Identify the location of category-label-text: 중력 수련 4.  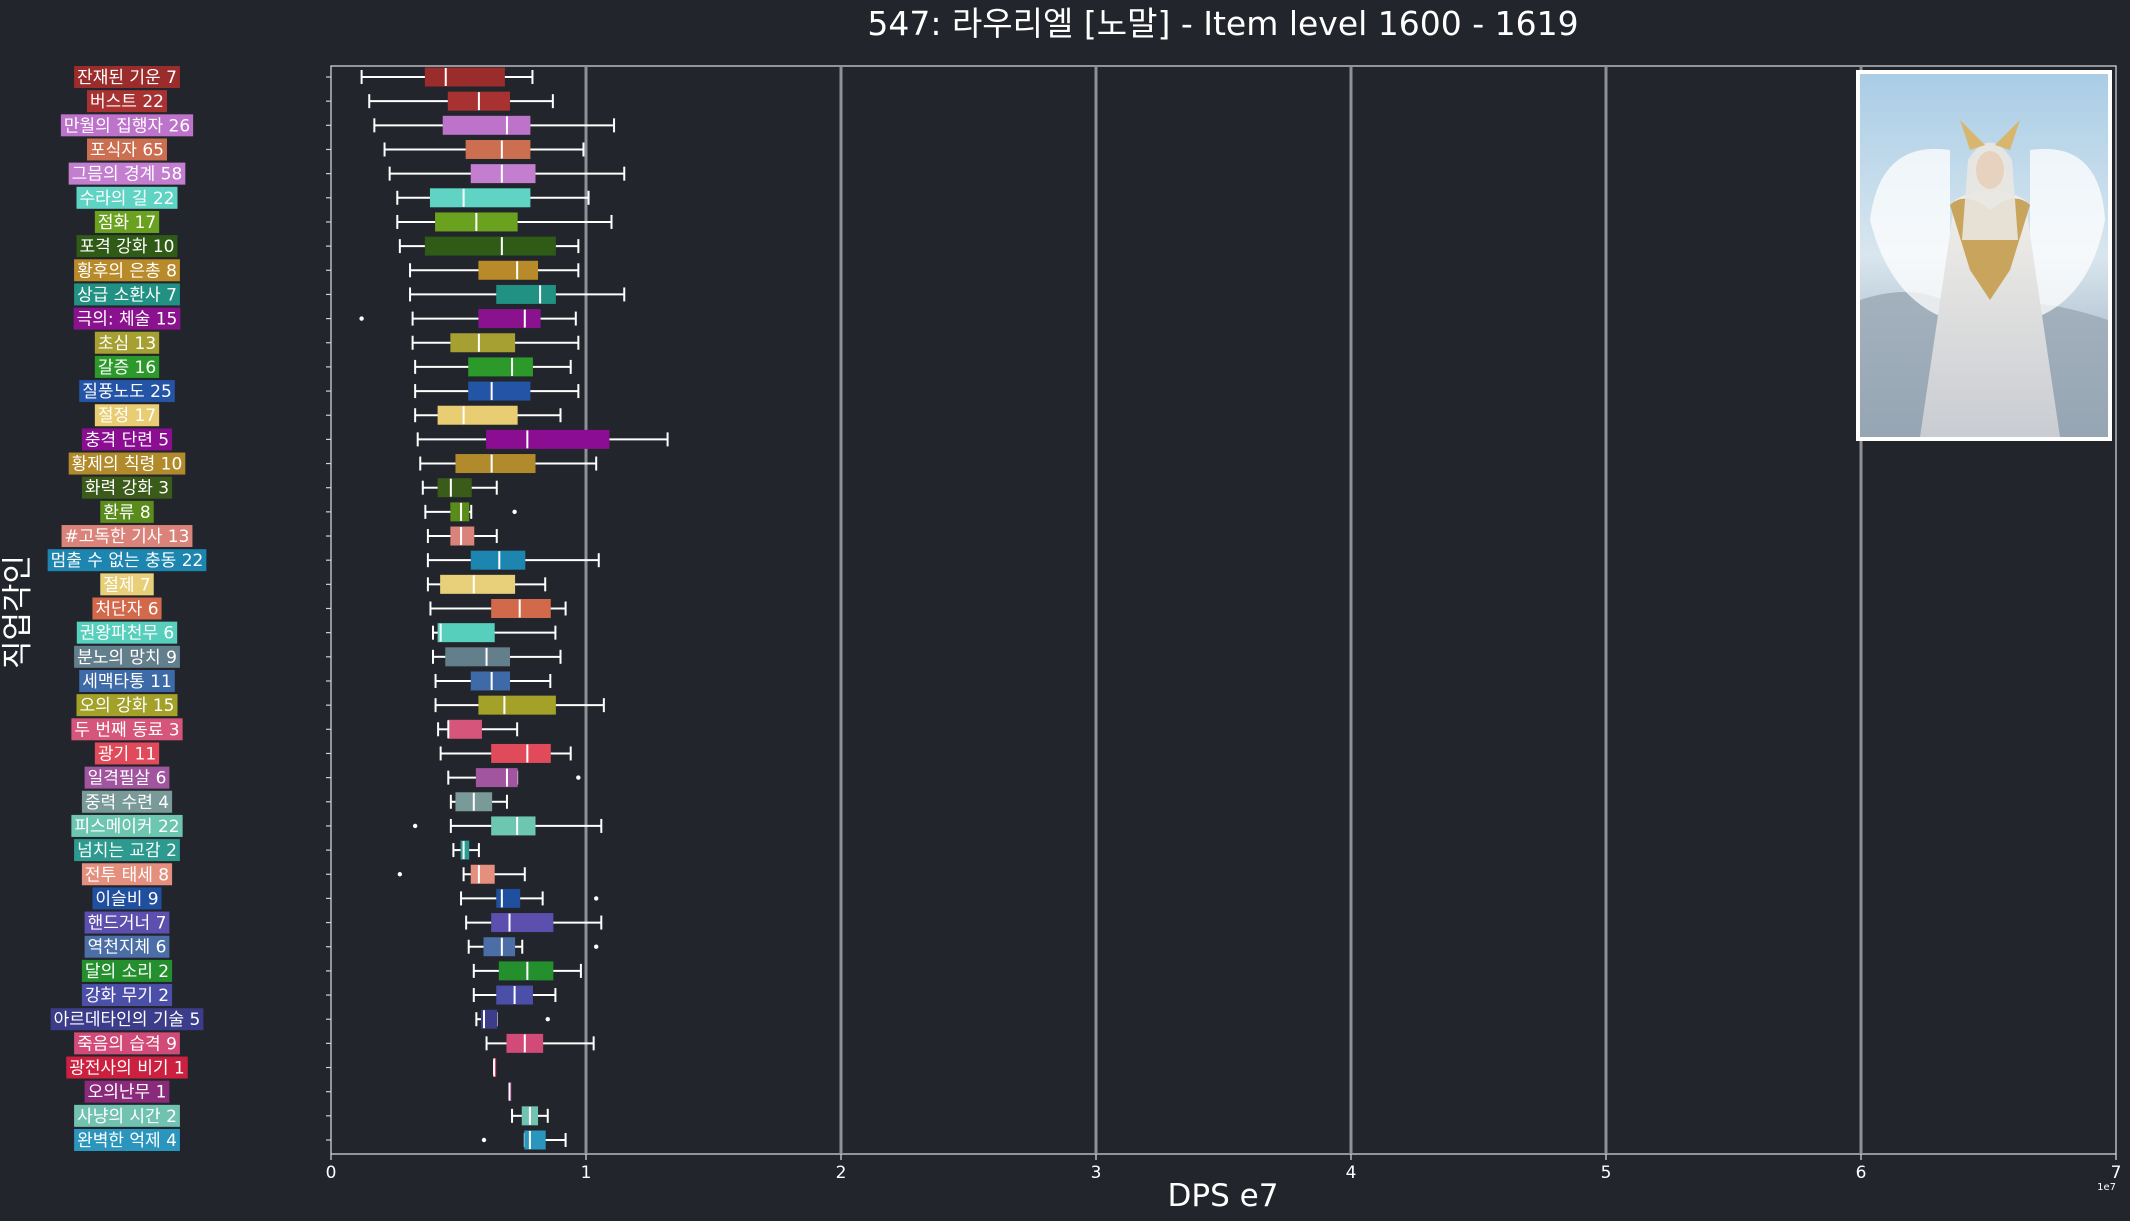
(127, 803).